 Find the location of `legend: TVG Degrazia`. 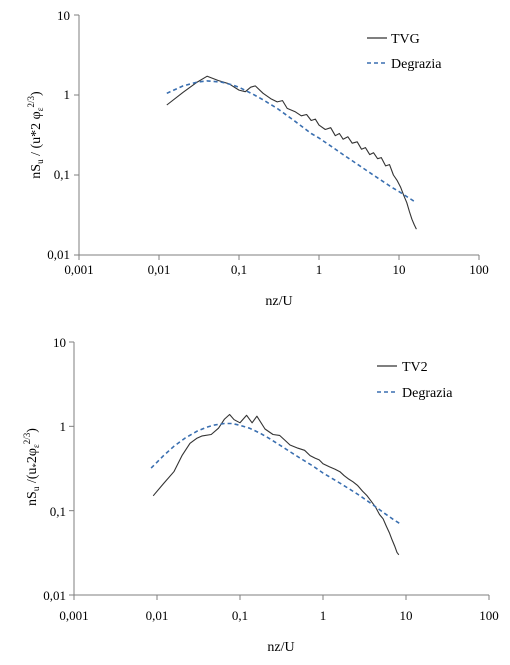

legend: TVG Degrazia is located at coordinates (404, 52).